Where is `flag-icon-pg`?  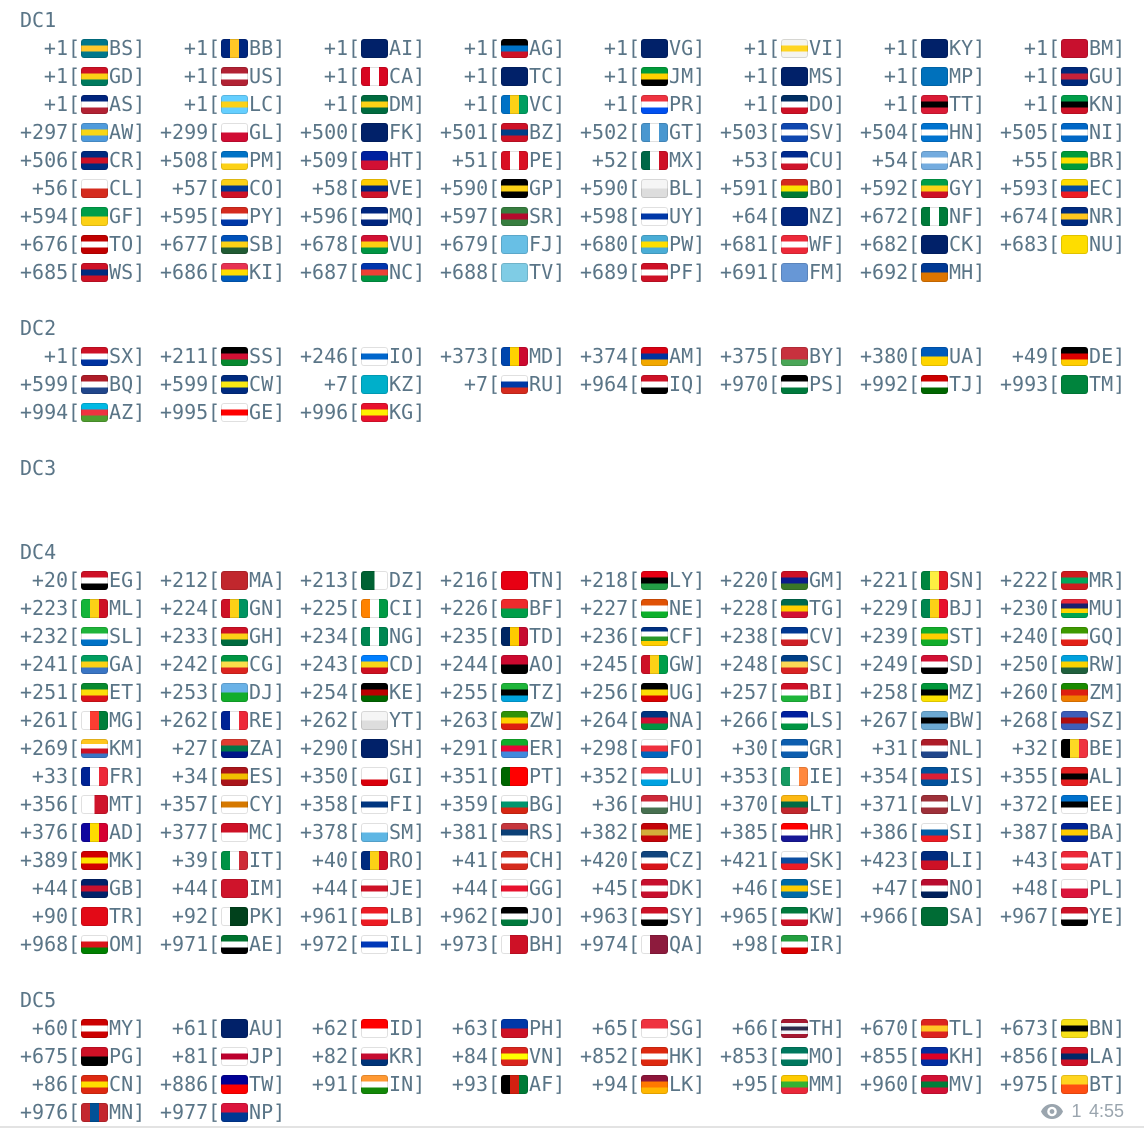
flag-icon-pg is located at coordinates (95, 1056).